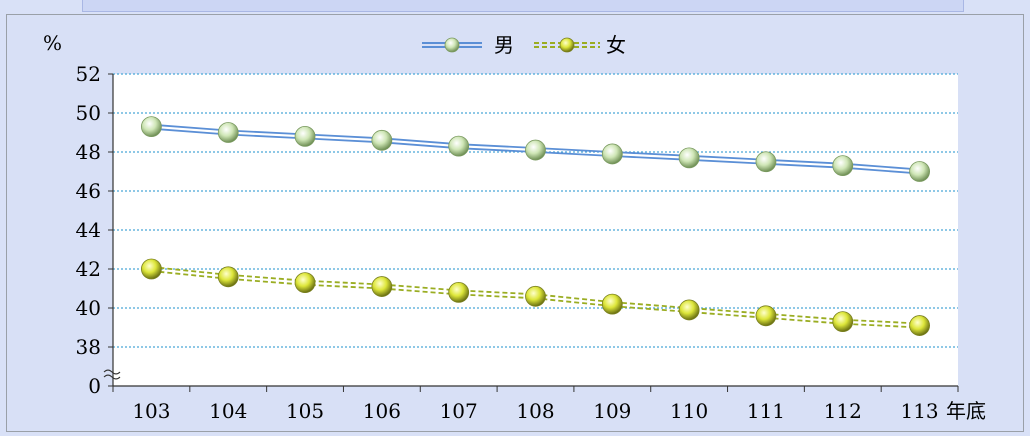  I want to click on xtick-label-108: 108, so click(535, 411).